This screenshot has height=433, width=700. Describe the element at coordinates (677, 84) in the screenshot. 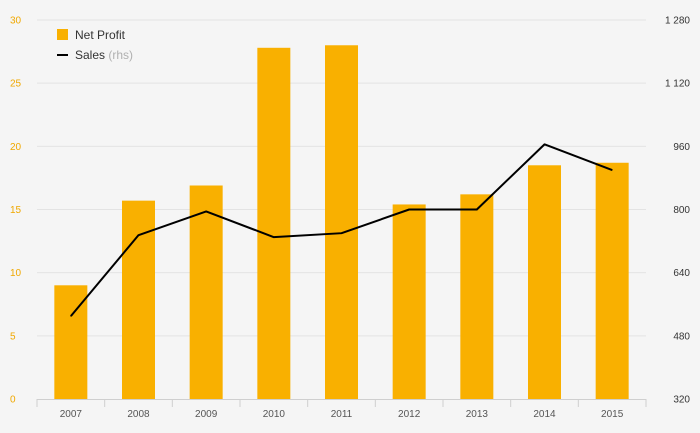

I see `right-tick-label-1120: 1 120` at that location.